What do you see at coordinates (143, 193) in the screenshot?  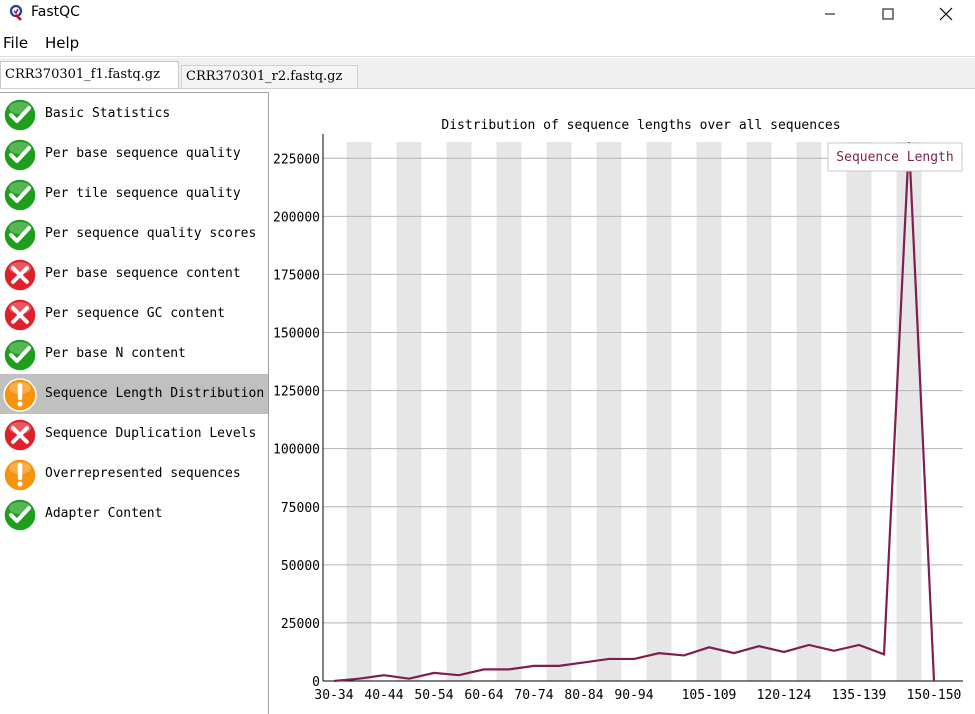 I see `module-label: Per tile sequence quality` at bounding box center [143, 193].